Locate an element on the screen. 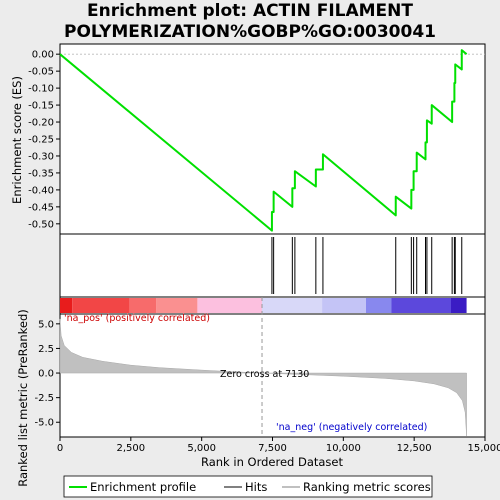 This screenshot has height=500, width=500. legend-hits-label: Hits is located at coordinates (256, 487).